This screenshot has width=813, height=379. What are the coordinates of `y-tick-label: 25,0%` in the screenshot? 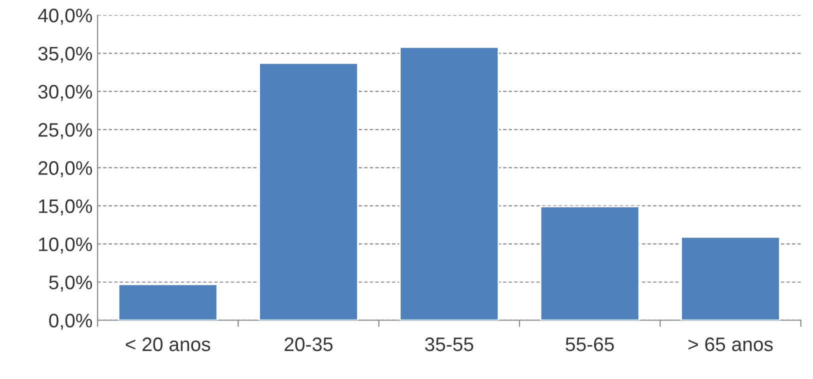 It's located at (65, 131).